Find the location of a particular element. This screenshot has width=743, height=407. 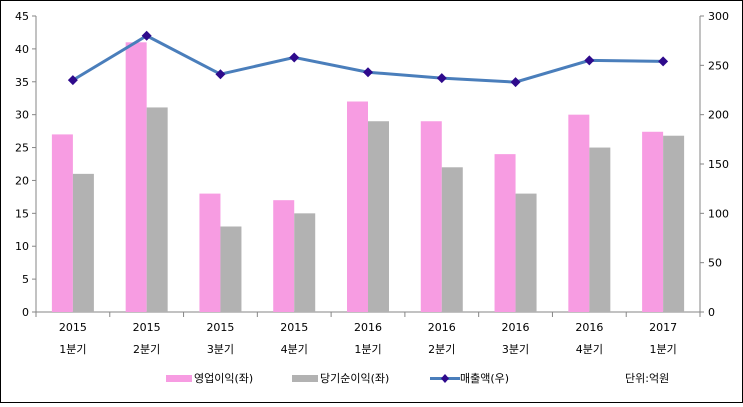

left-tick-label: 30 is located at coordinates (22, 115).